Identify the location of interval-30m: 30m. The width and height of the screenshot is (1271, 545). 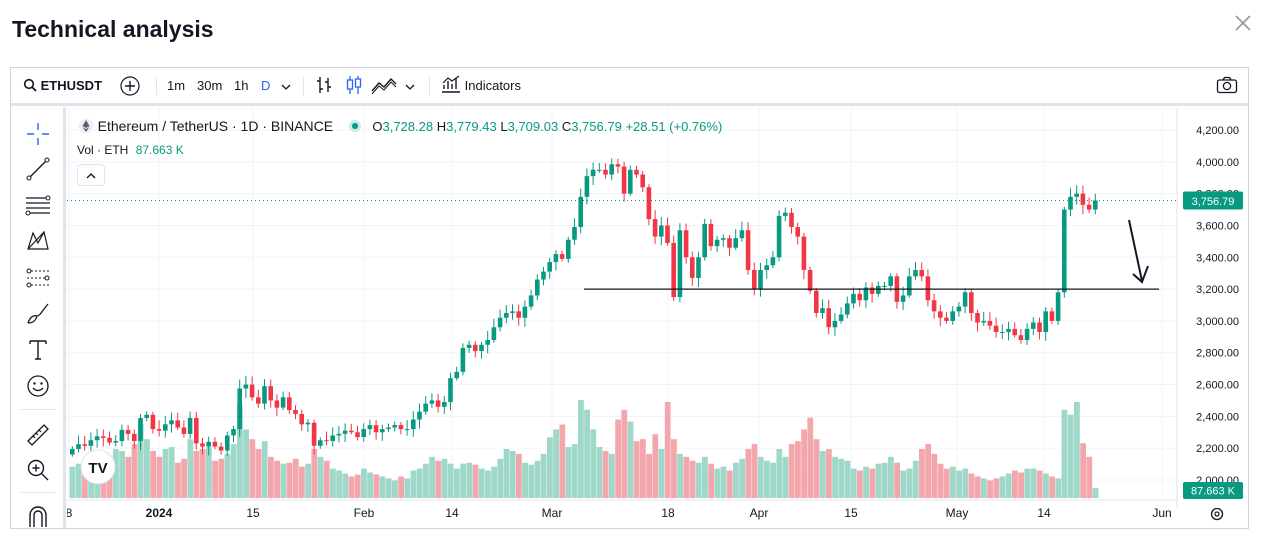
(210, 85).